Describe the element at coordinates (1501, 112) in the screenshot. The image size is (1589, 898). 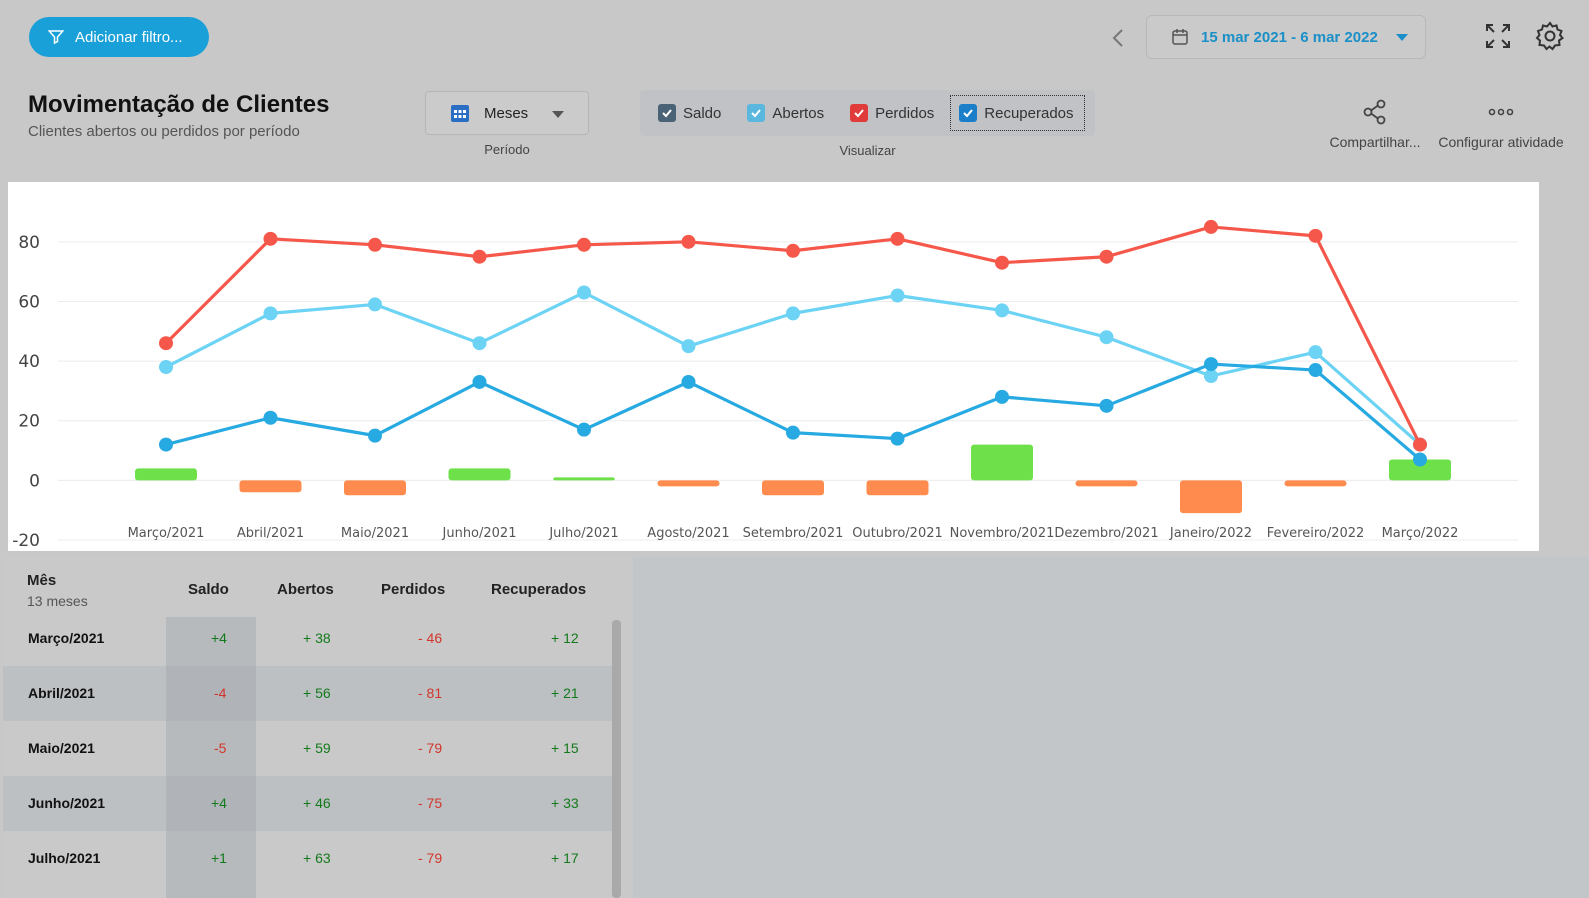
I see `more-dots-icon` at that location.